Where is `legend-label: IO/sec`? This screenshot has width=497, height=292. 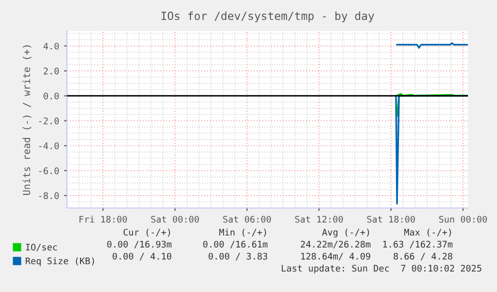 legend-label: IO/sec is located at coordinates (42, 248).